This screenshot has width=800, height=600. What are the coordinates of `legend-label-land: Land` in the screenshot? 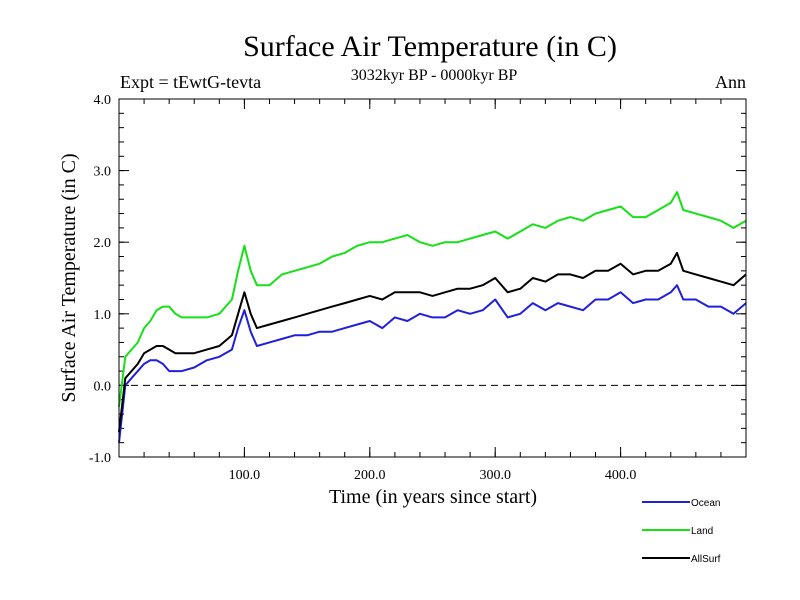 It's located at (702, 531).